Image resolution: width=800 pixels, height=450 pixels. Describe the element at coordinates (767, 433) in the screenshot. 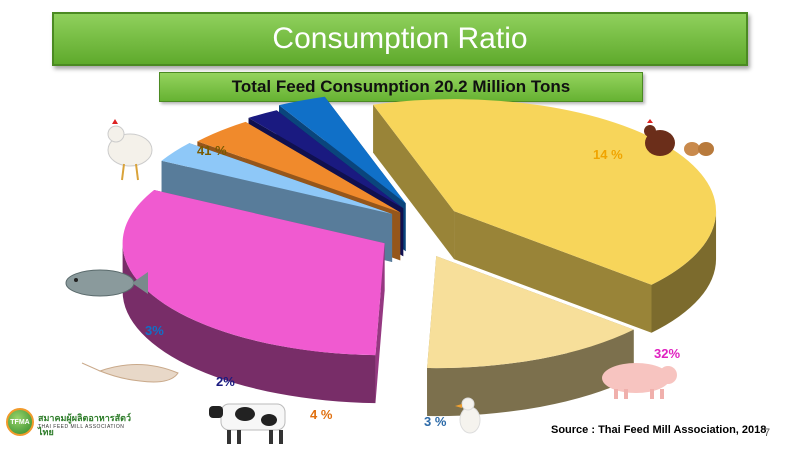

I see `page-number: 7` at that location.